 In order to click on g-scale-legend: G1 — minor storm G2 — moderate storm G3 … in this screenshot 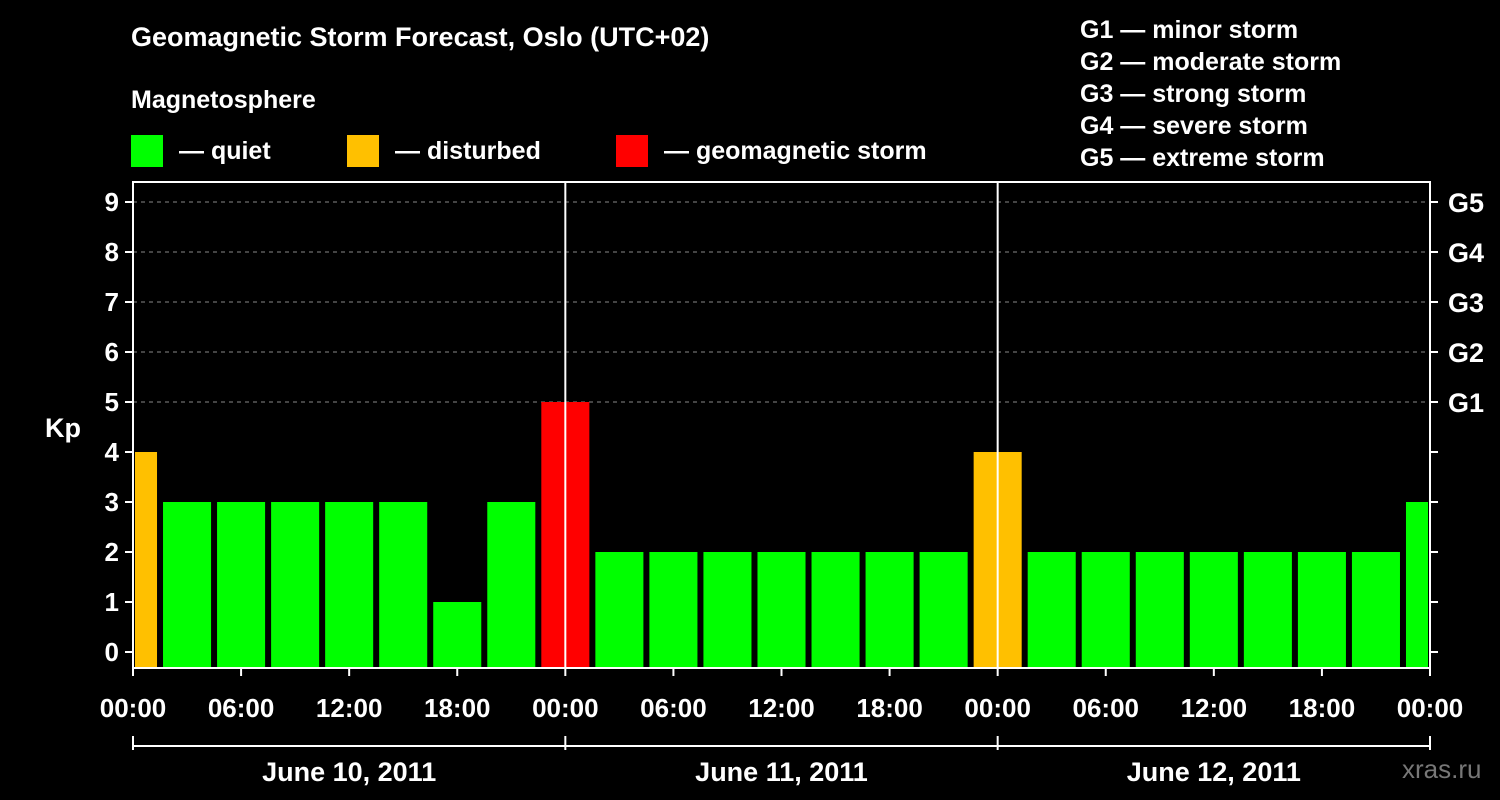, I will do `click(1210, 94)`.